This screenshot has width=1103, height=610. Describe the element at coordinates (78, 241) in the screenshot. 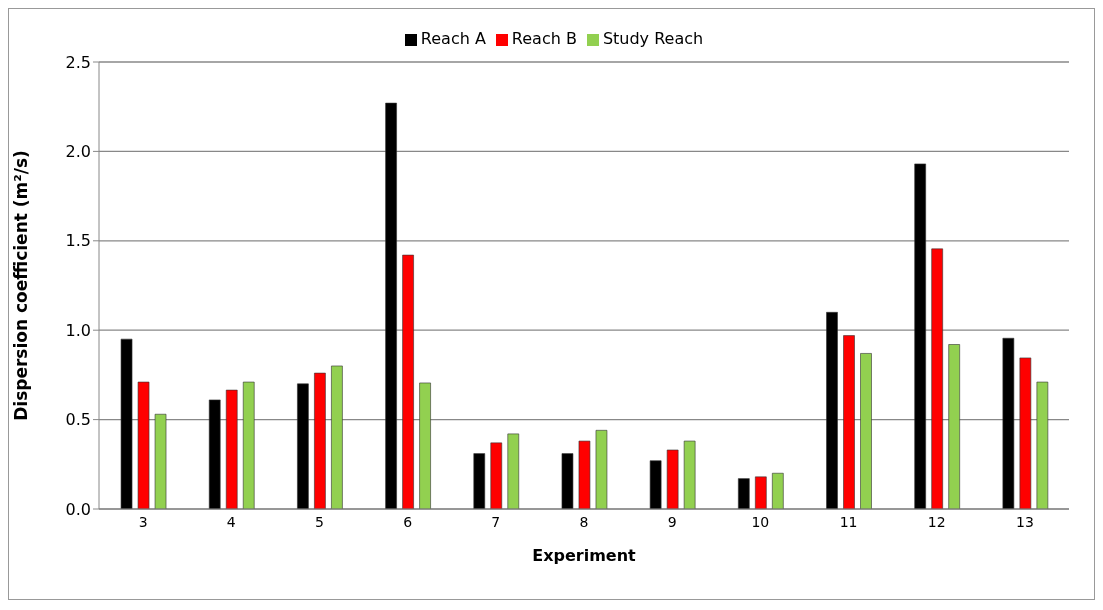

I see `y-tick-label: 1.5` at that location.